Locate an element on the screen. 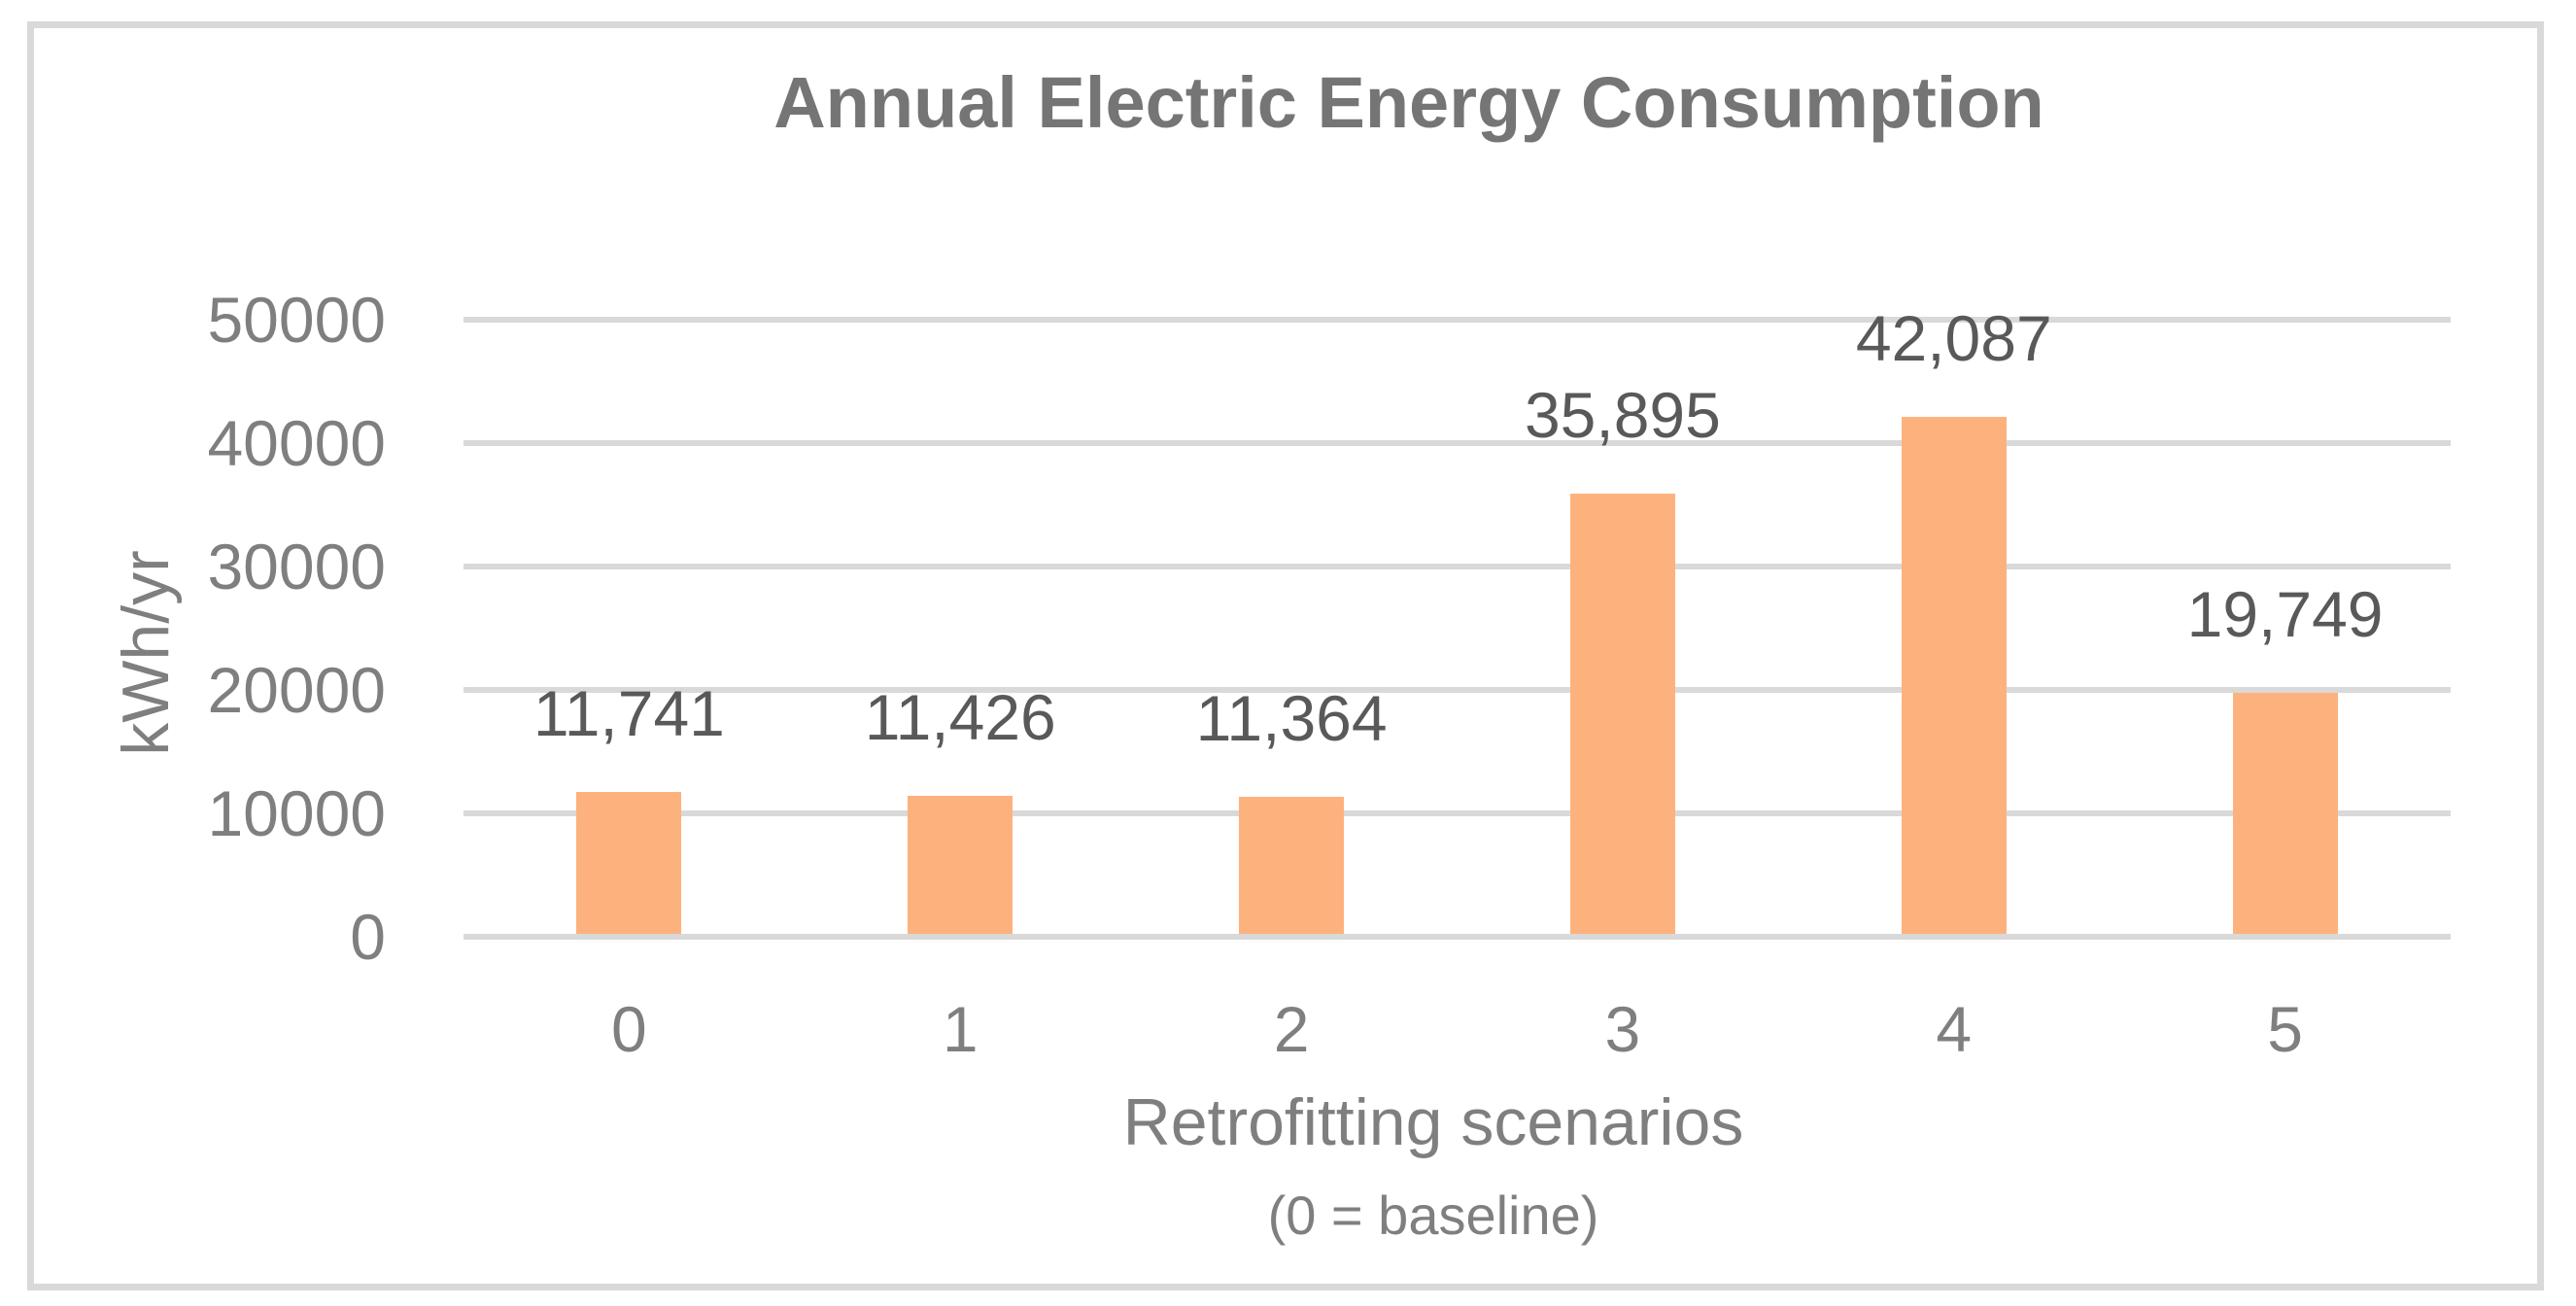 The height and width of the screenshot is (1306, 2576). x-category-label-3: 3 is located at coordinates (1622, 1029).